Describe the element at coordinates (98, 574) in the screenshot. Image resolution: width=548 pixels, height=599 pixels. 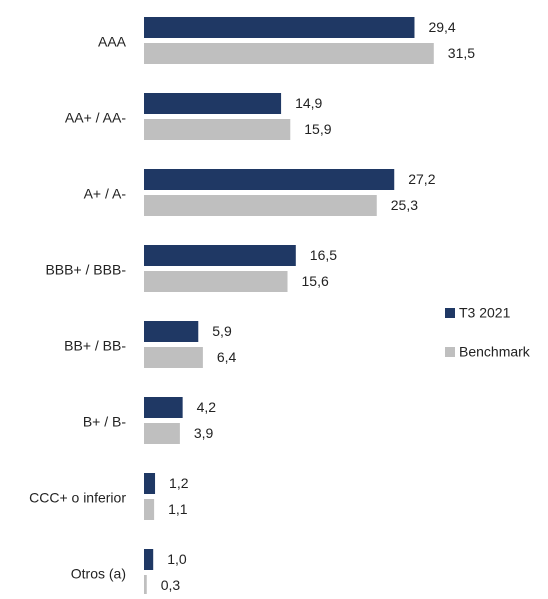
I see `category-label: Otros (a)` at that location.